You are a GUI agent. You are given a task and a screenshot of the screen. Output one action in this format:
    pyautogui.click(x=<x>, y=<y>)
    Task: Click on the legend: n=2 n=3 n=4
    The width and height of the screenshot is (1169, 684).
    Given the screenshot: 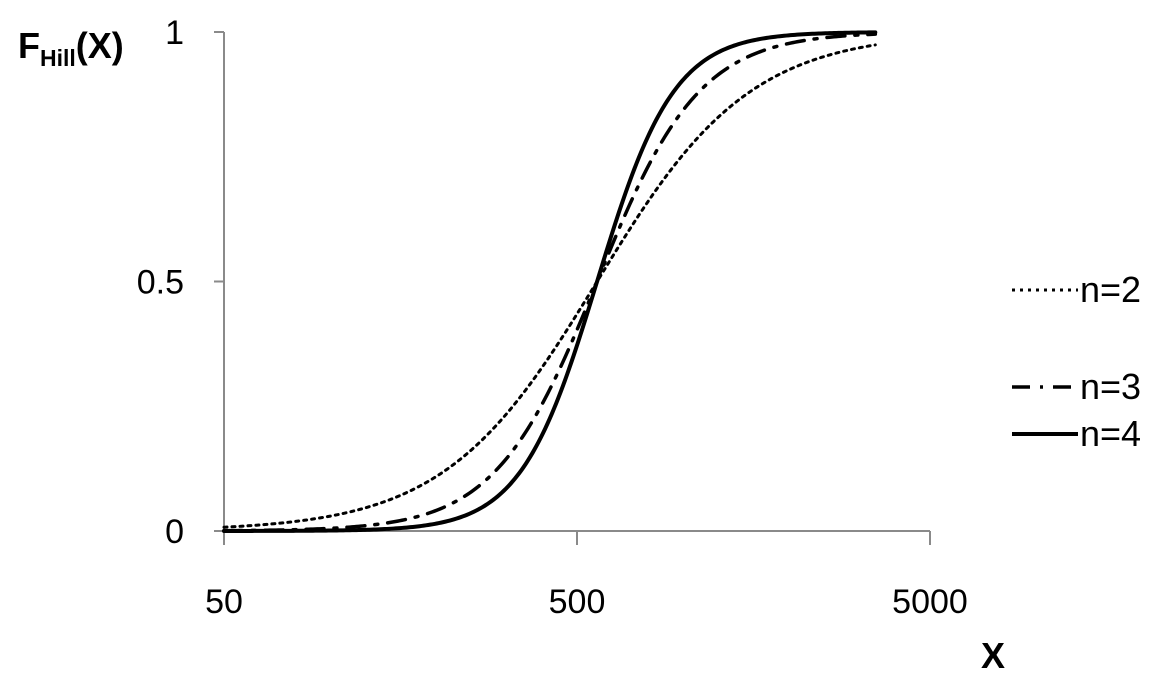 What is the action you would take?
    pyautogui.click(x=1076, y=361)
    